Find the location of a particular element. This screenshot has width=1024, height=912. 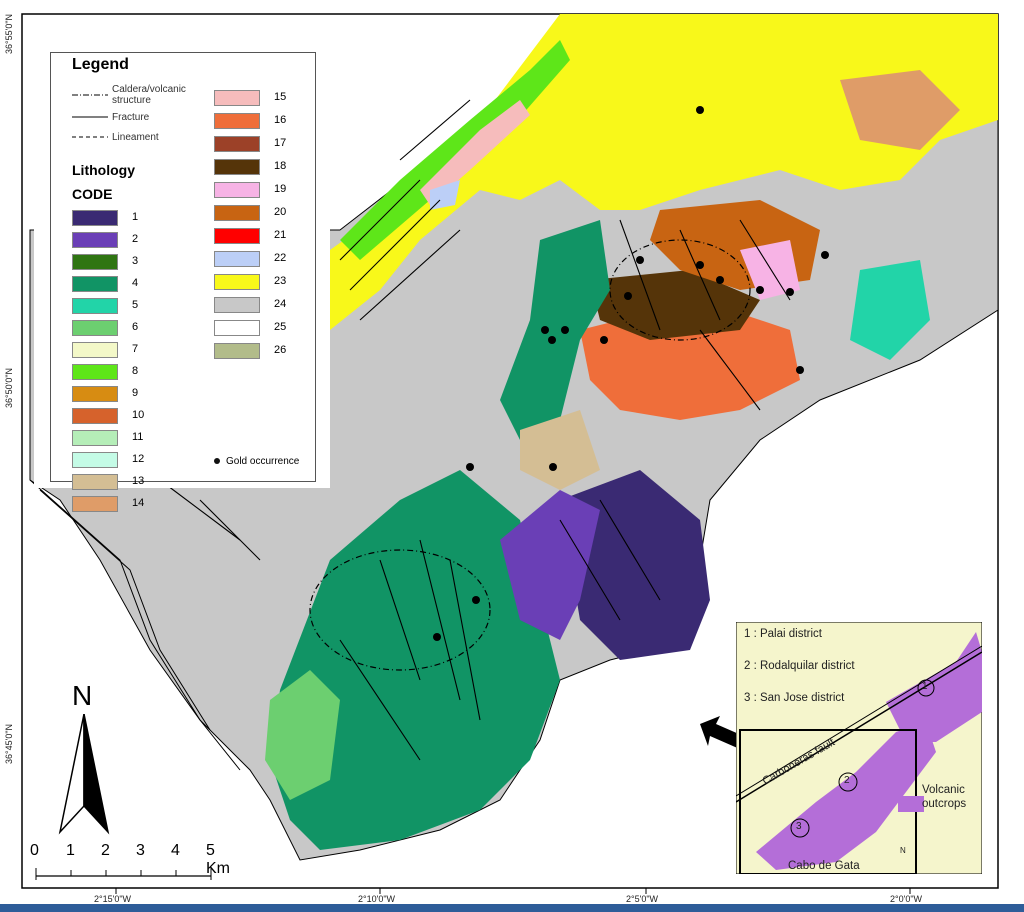

unit-19-central is located at coordinates (770, 270).